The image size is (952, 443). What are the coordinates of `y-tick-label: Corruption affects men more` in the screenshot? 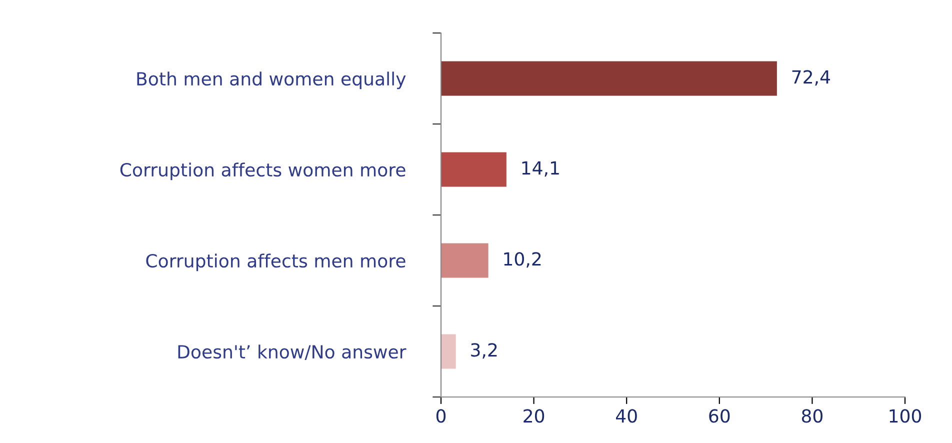 It's located at (276, 263).